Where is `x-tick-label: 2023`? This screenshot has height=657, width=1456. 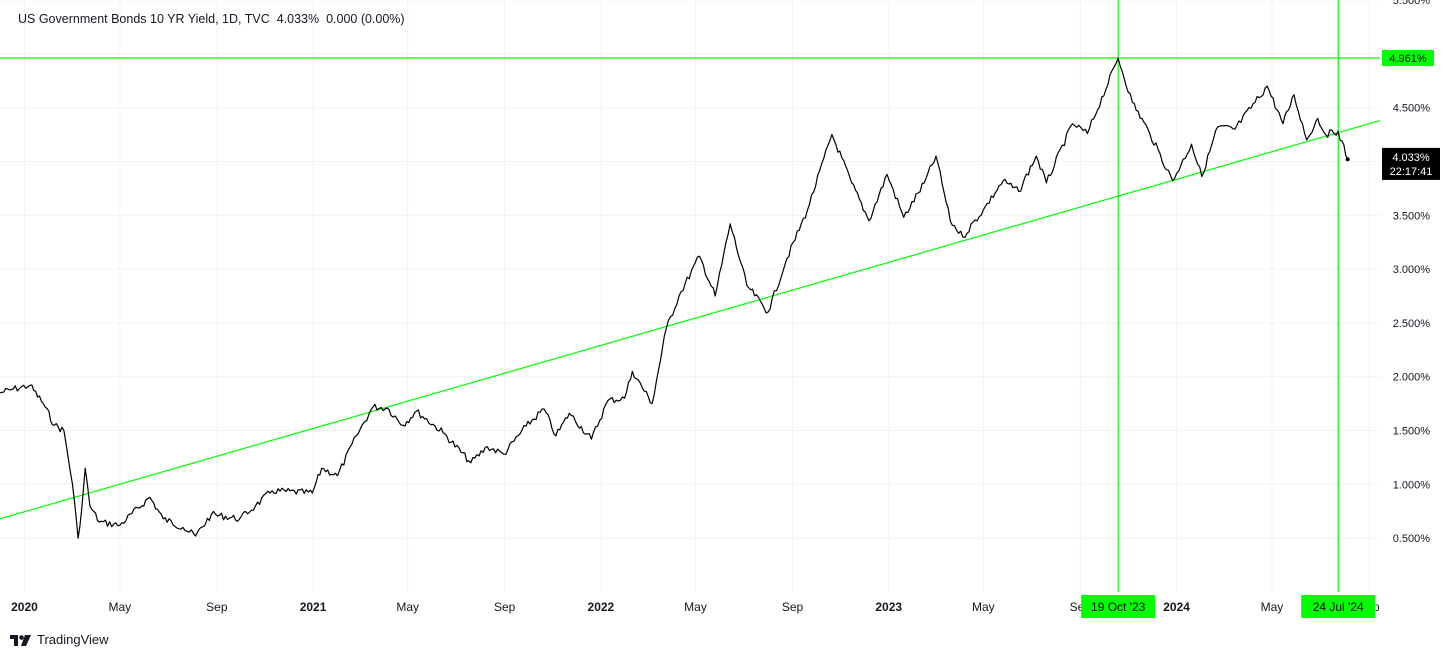 x-tick-label: 2023 is located at coordinates (888, 607).